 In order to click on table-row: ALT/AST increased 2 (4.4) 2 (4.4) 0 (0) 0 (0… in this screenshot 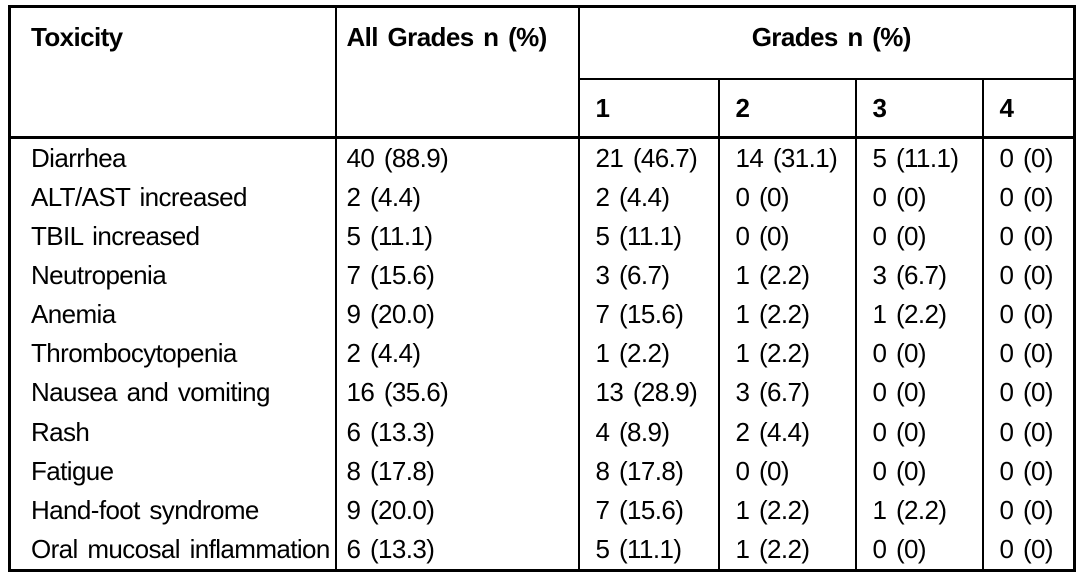, I will do `click(542, 198)`.